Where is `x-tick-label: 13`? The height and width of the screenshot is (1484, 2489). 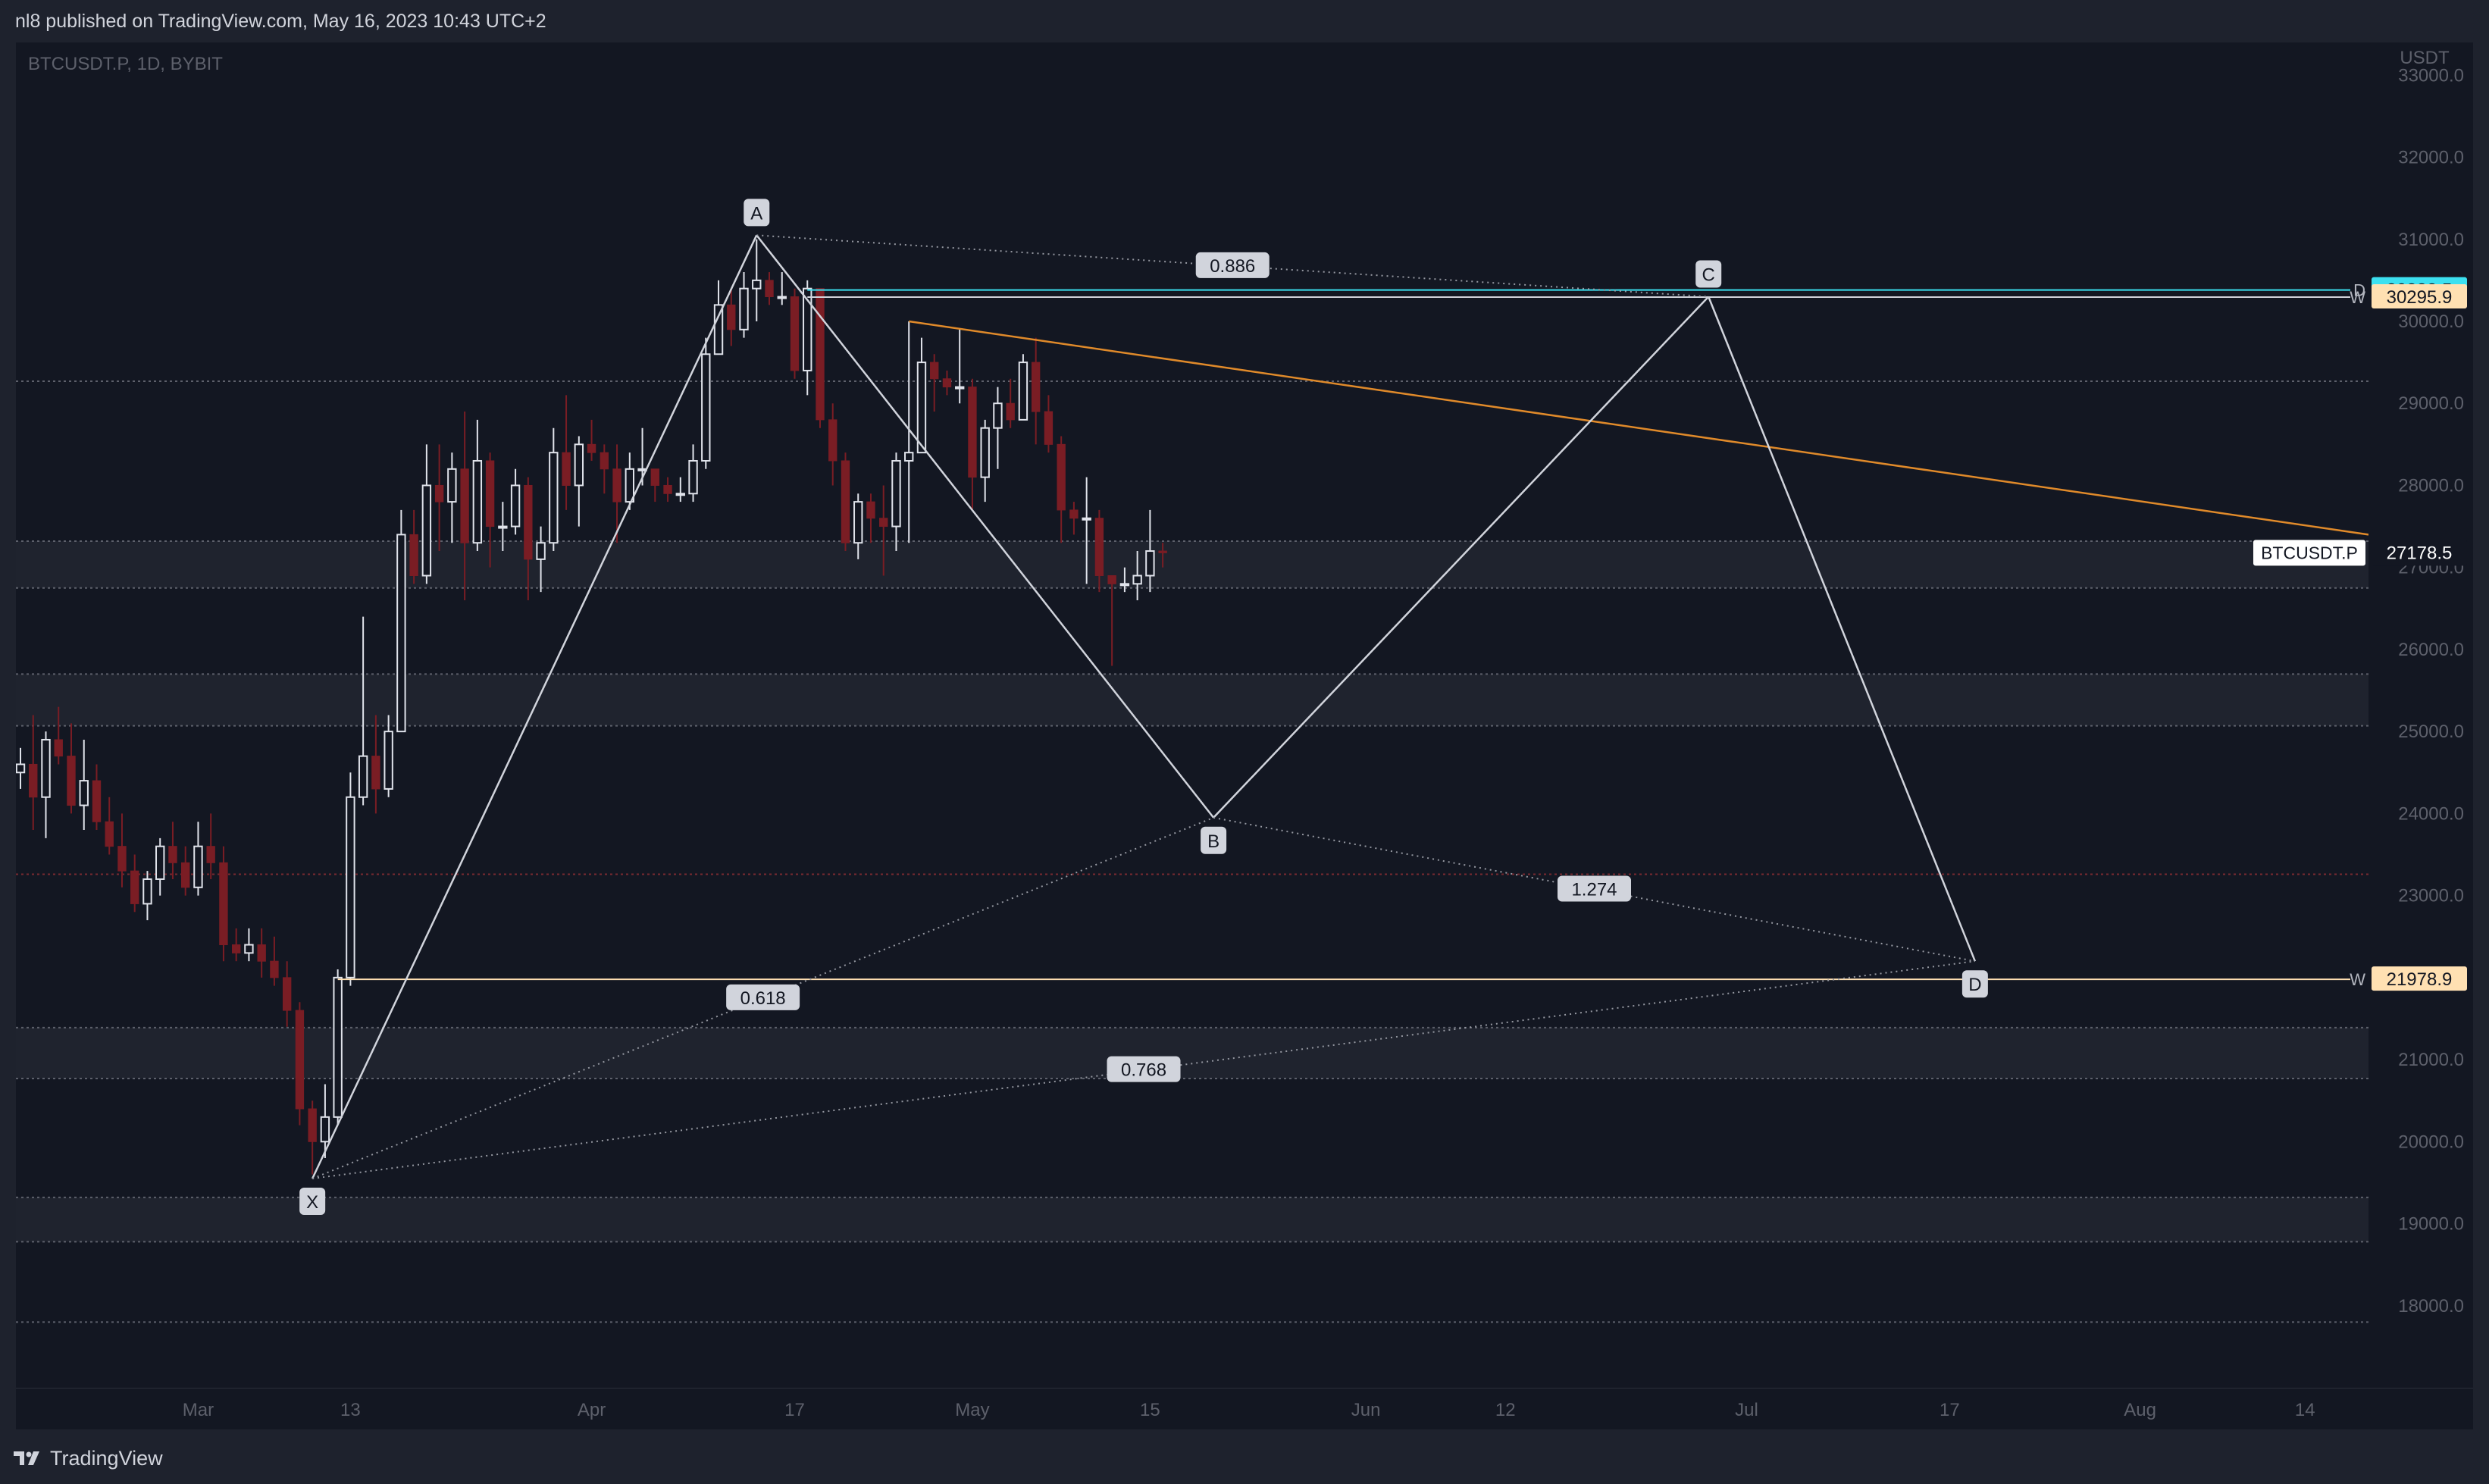
x-tick-label: 13 is located at coordinates (350, 1410).